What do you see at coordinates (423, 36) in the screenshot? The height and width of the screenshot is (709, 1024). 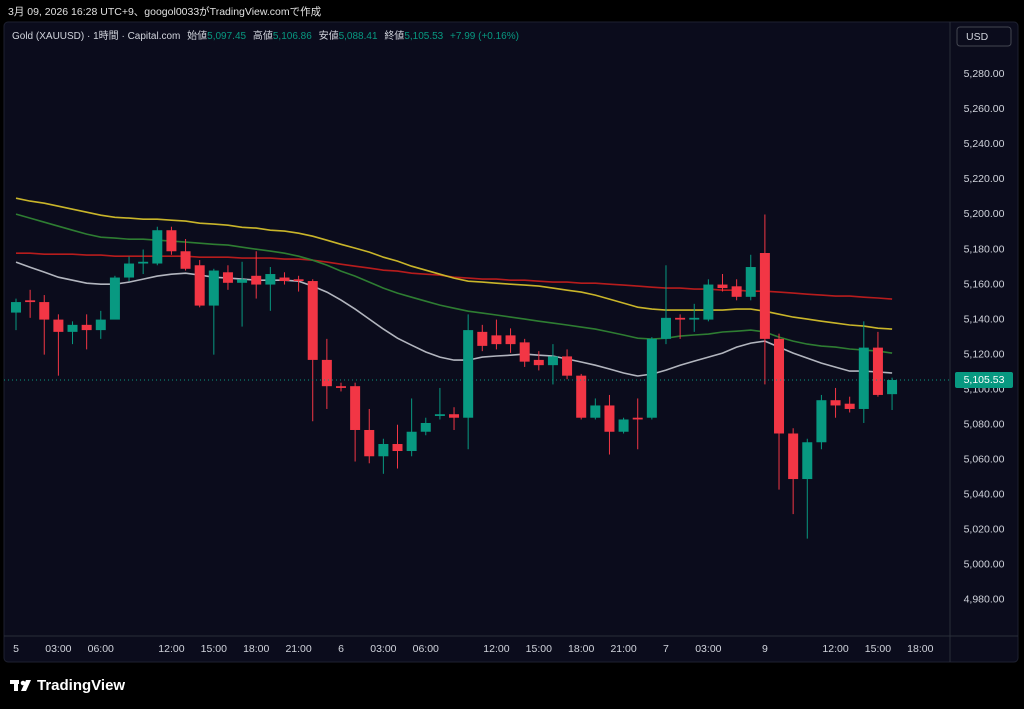 I see `close-value: 5,105.53` at bounding box center [423, 36].